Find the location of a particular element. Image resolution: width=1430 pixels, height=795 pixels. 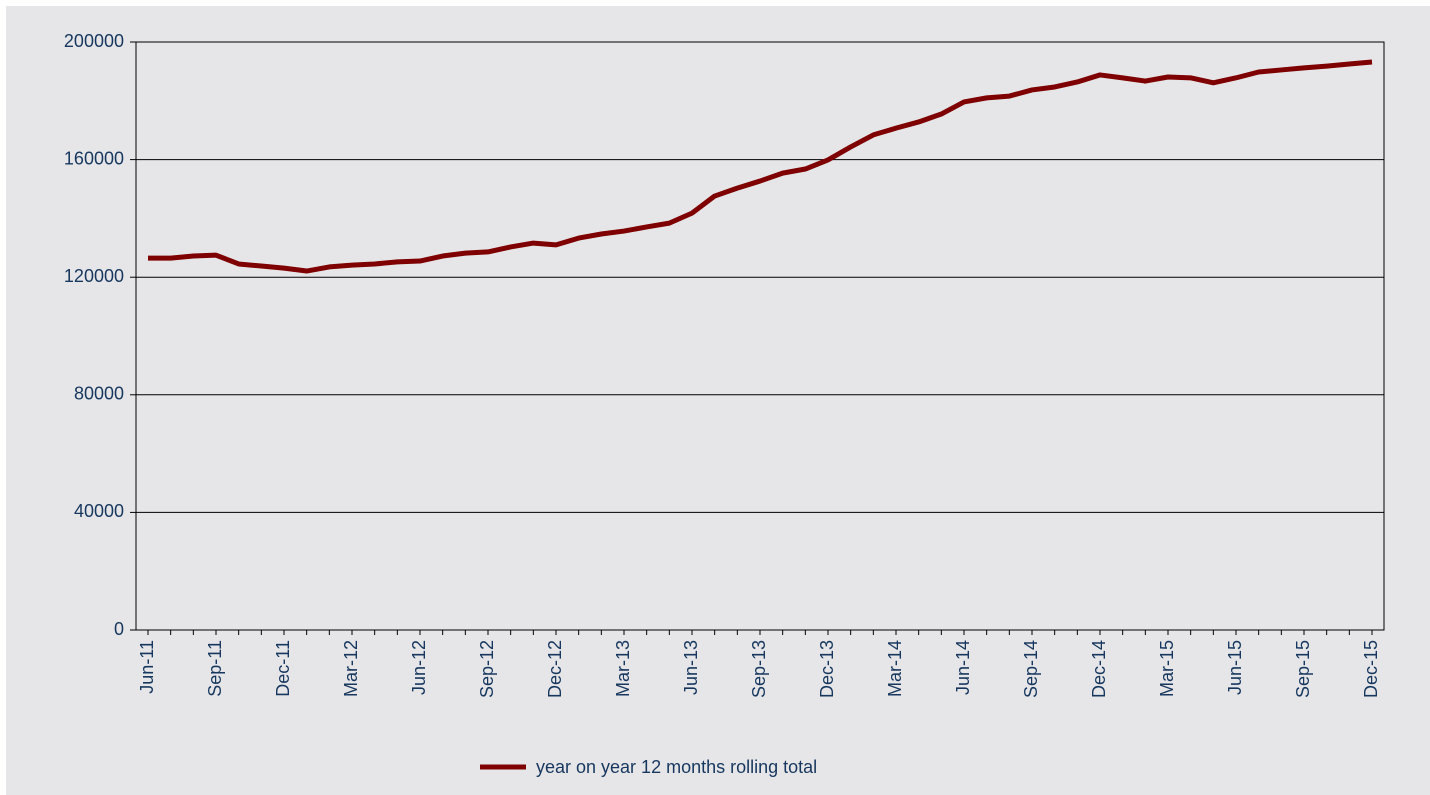

x-tick-label: Dec-12 is located at coordinates (555, 669).